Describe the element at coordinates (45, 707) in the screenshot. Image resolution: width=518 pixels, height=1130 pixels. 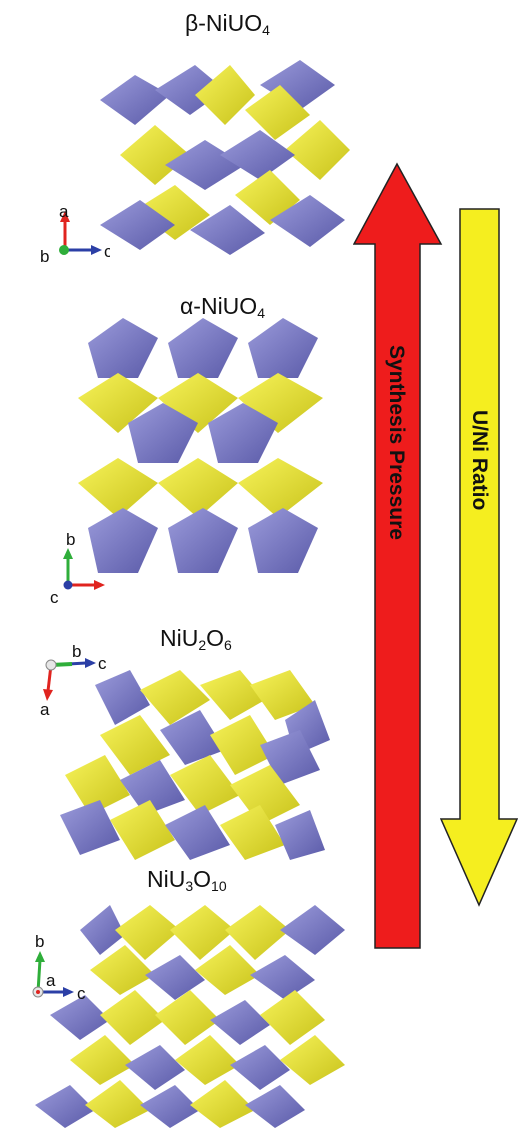
I see `axis-label-down: a` at that location.